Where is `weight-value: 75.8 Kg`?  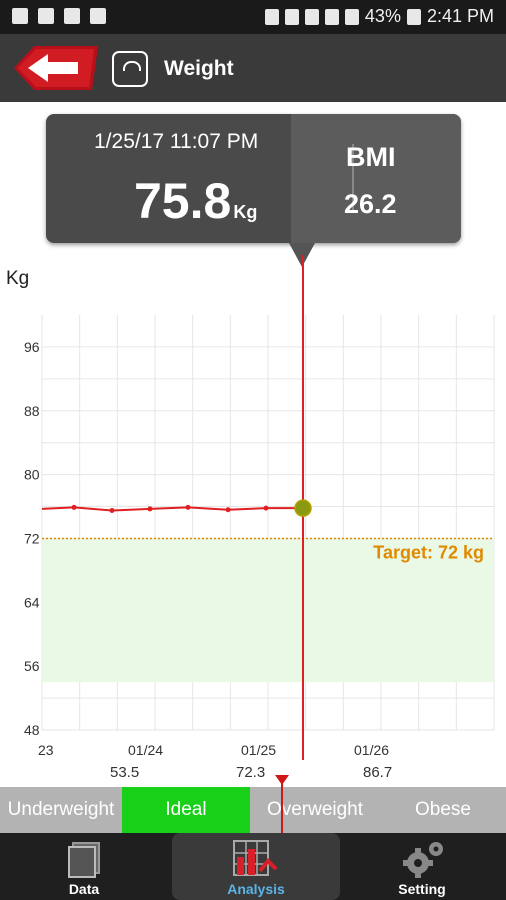 weight-value: 75.8 Kg is located at coordinates (195, 201).